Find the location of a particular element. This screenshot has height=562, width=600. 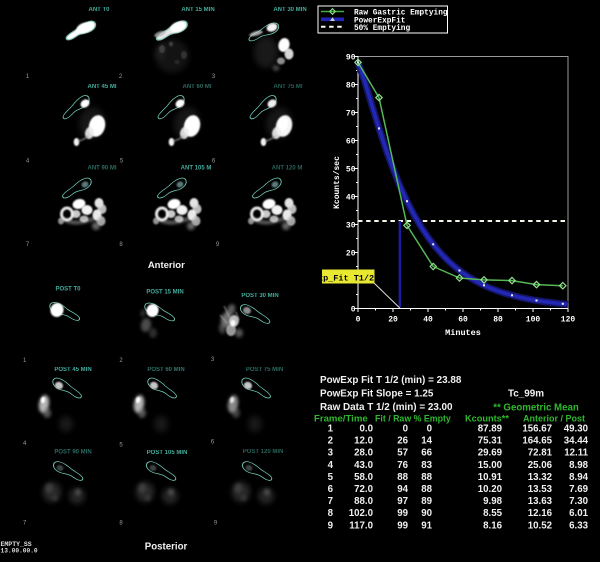

svg-text: POST 90 MIN is located at coordinates (72, 453).